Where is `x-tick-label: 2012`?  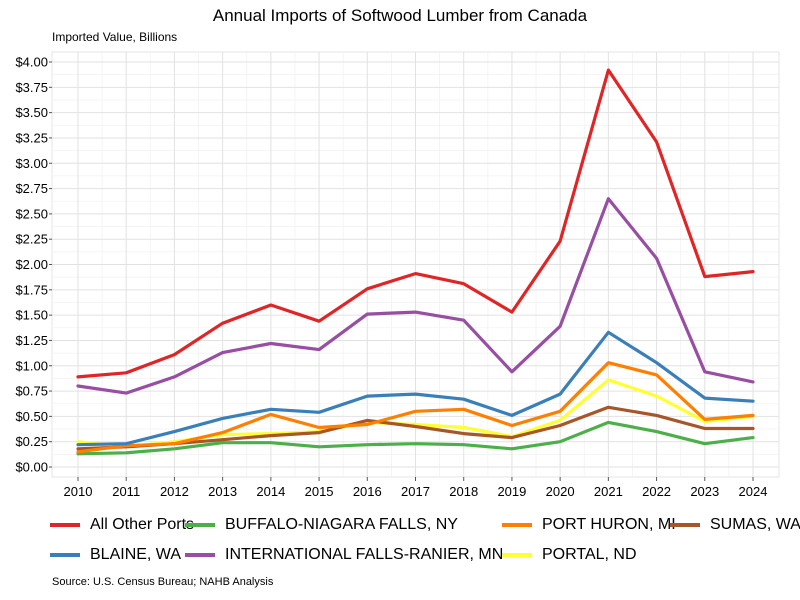
x-tick-label: 2012 is located at coordinates (174, 491).